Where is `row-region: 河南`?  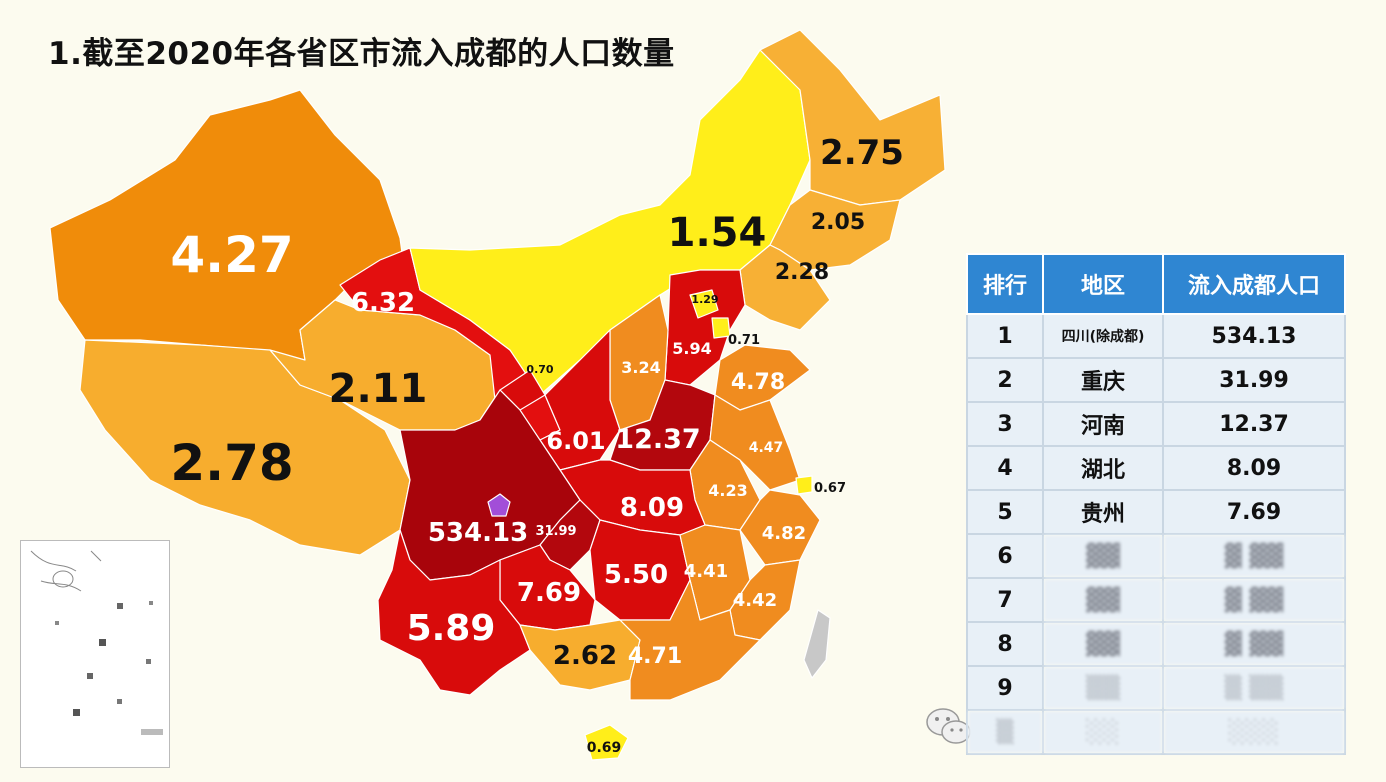 row-region: 河南 is located at coordinates (1103, 424).